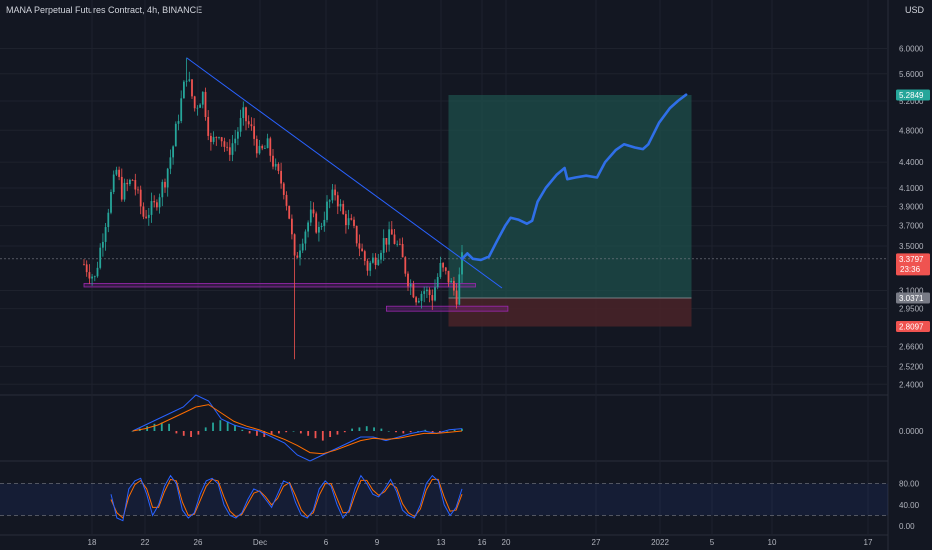  Describe the element at coordinates (911, 384) in the screenshot. I see `price-tick-label: 2.4000` at that location.